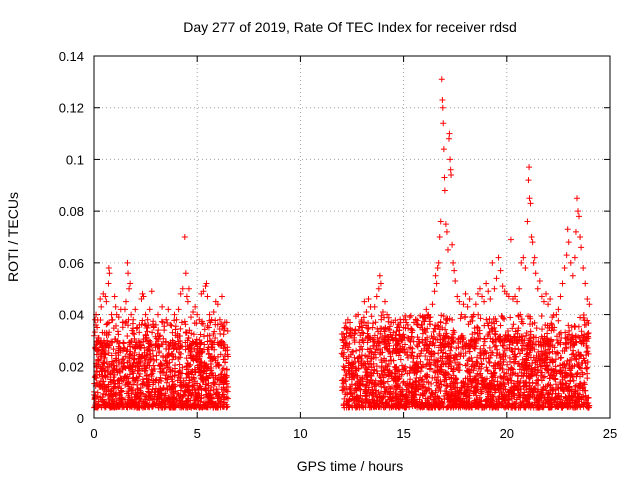 The width and height of the screenshot is (640, 480). I want to click on y-tick-label: 0.08, so click(71, 211).